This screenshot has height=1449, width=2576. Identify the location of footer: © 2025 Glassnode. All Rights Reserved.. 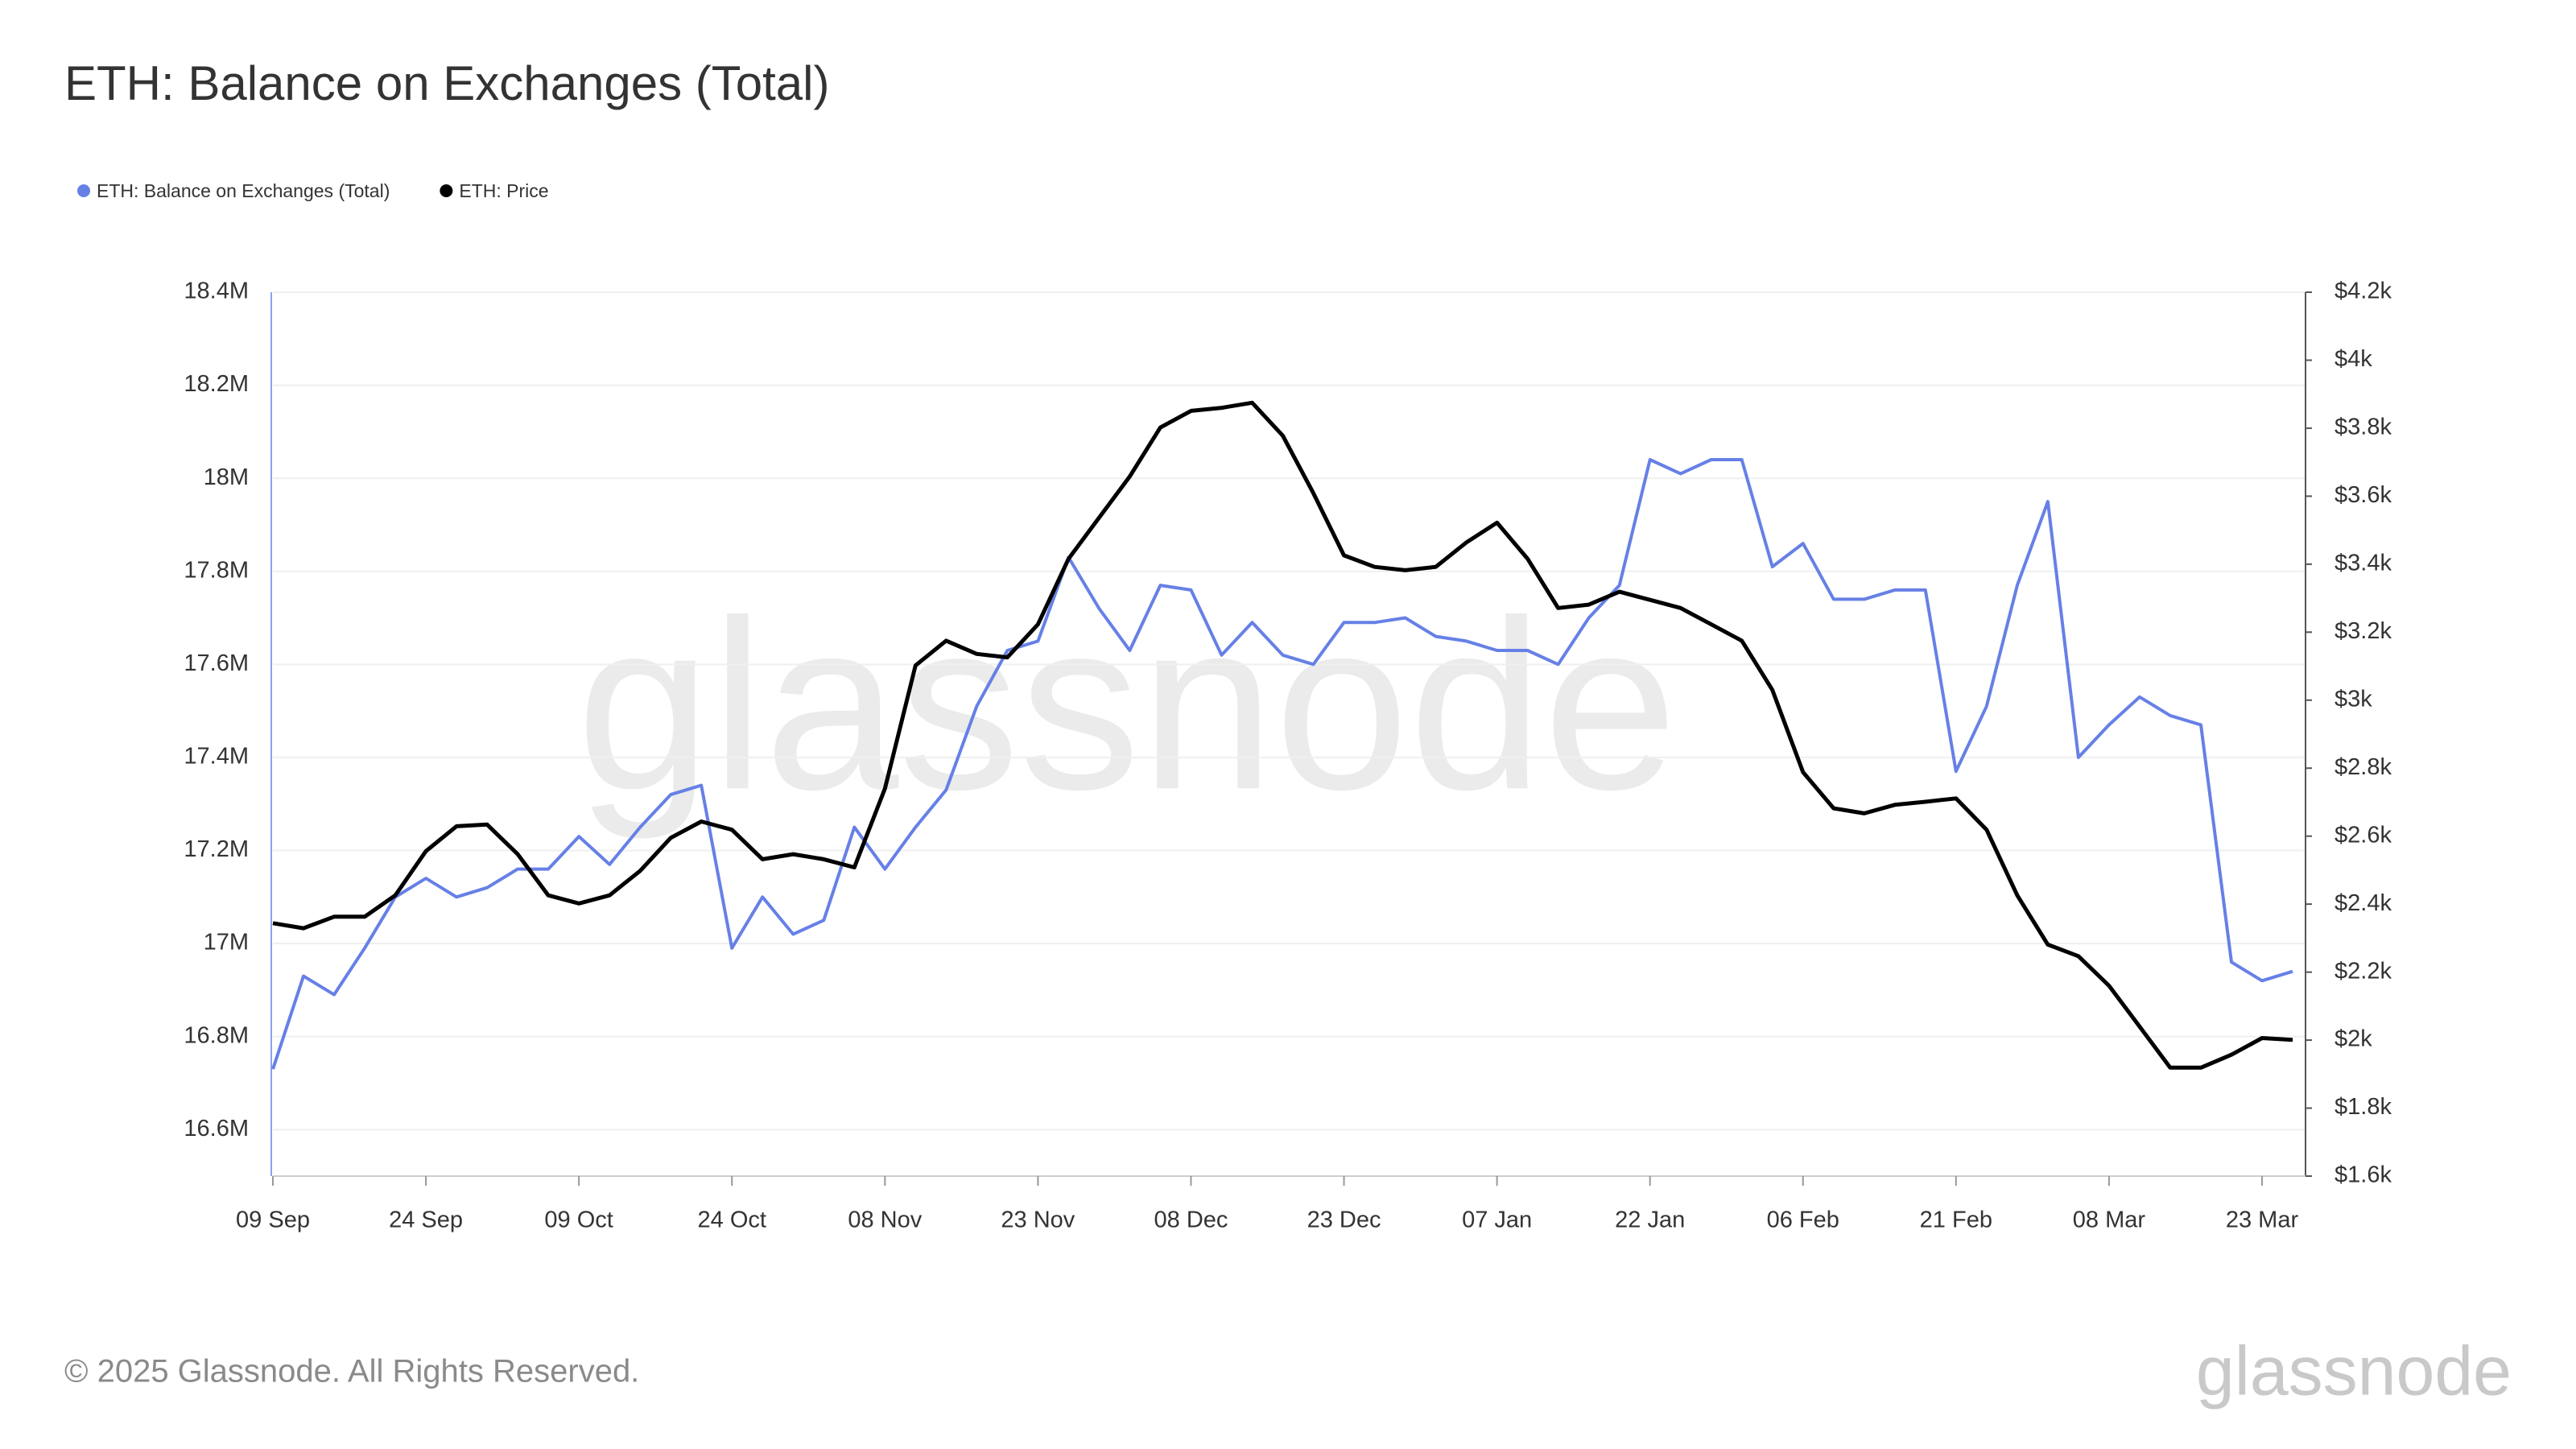
(351, 1371).